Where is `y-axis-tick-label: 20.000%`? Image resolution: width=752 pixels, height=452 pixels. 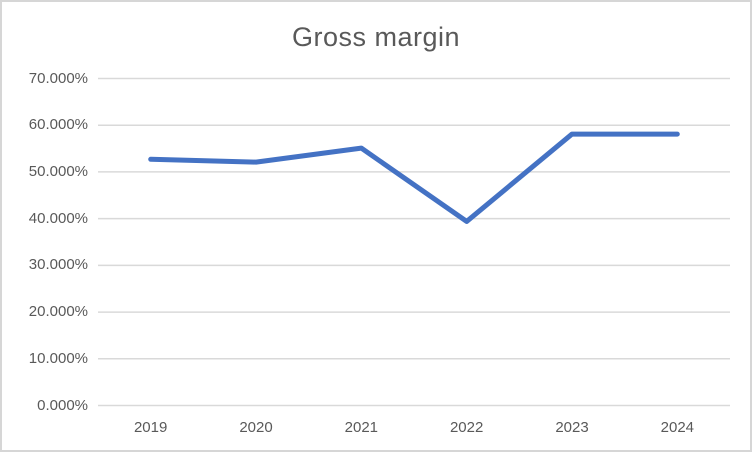 y-axis-tick-label: 20.000% is located at coordinates (58, 312).